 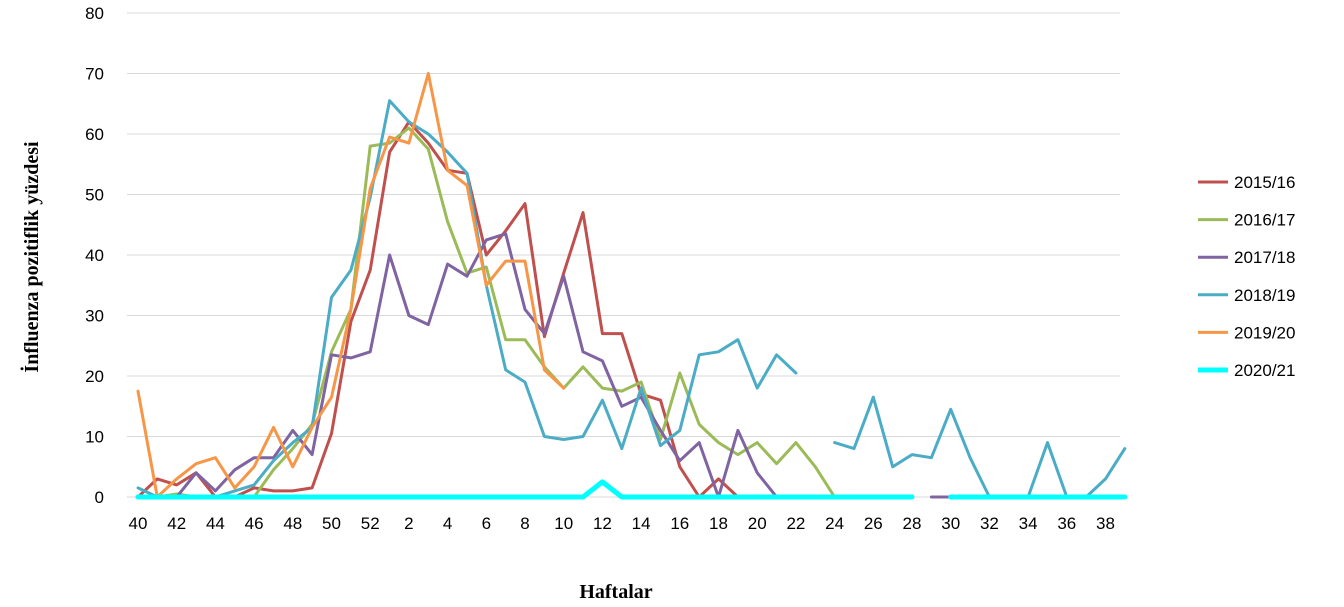 I want to click on x-tick-label: 40, so click(x=138, y=523).